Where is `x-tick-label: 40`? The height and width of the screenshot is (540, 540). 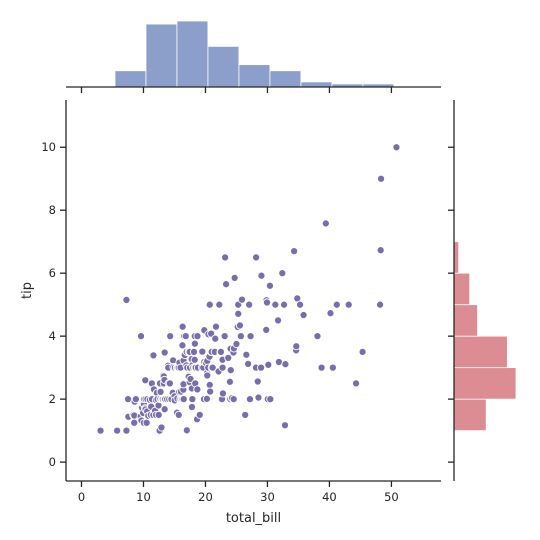
x-tick-label: 40 is located at coordinates (329, 497).